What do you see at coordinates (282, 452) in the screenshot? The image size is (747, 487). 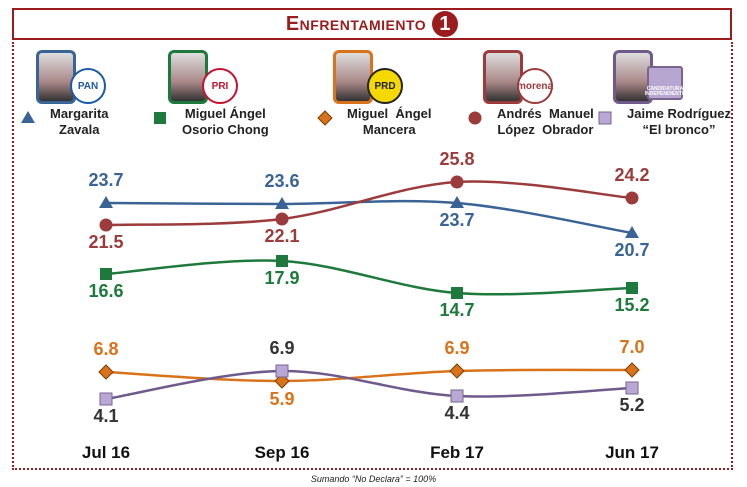 I see `x-tick-label: Sep 16` at bounding box center [282, 452].